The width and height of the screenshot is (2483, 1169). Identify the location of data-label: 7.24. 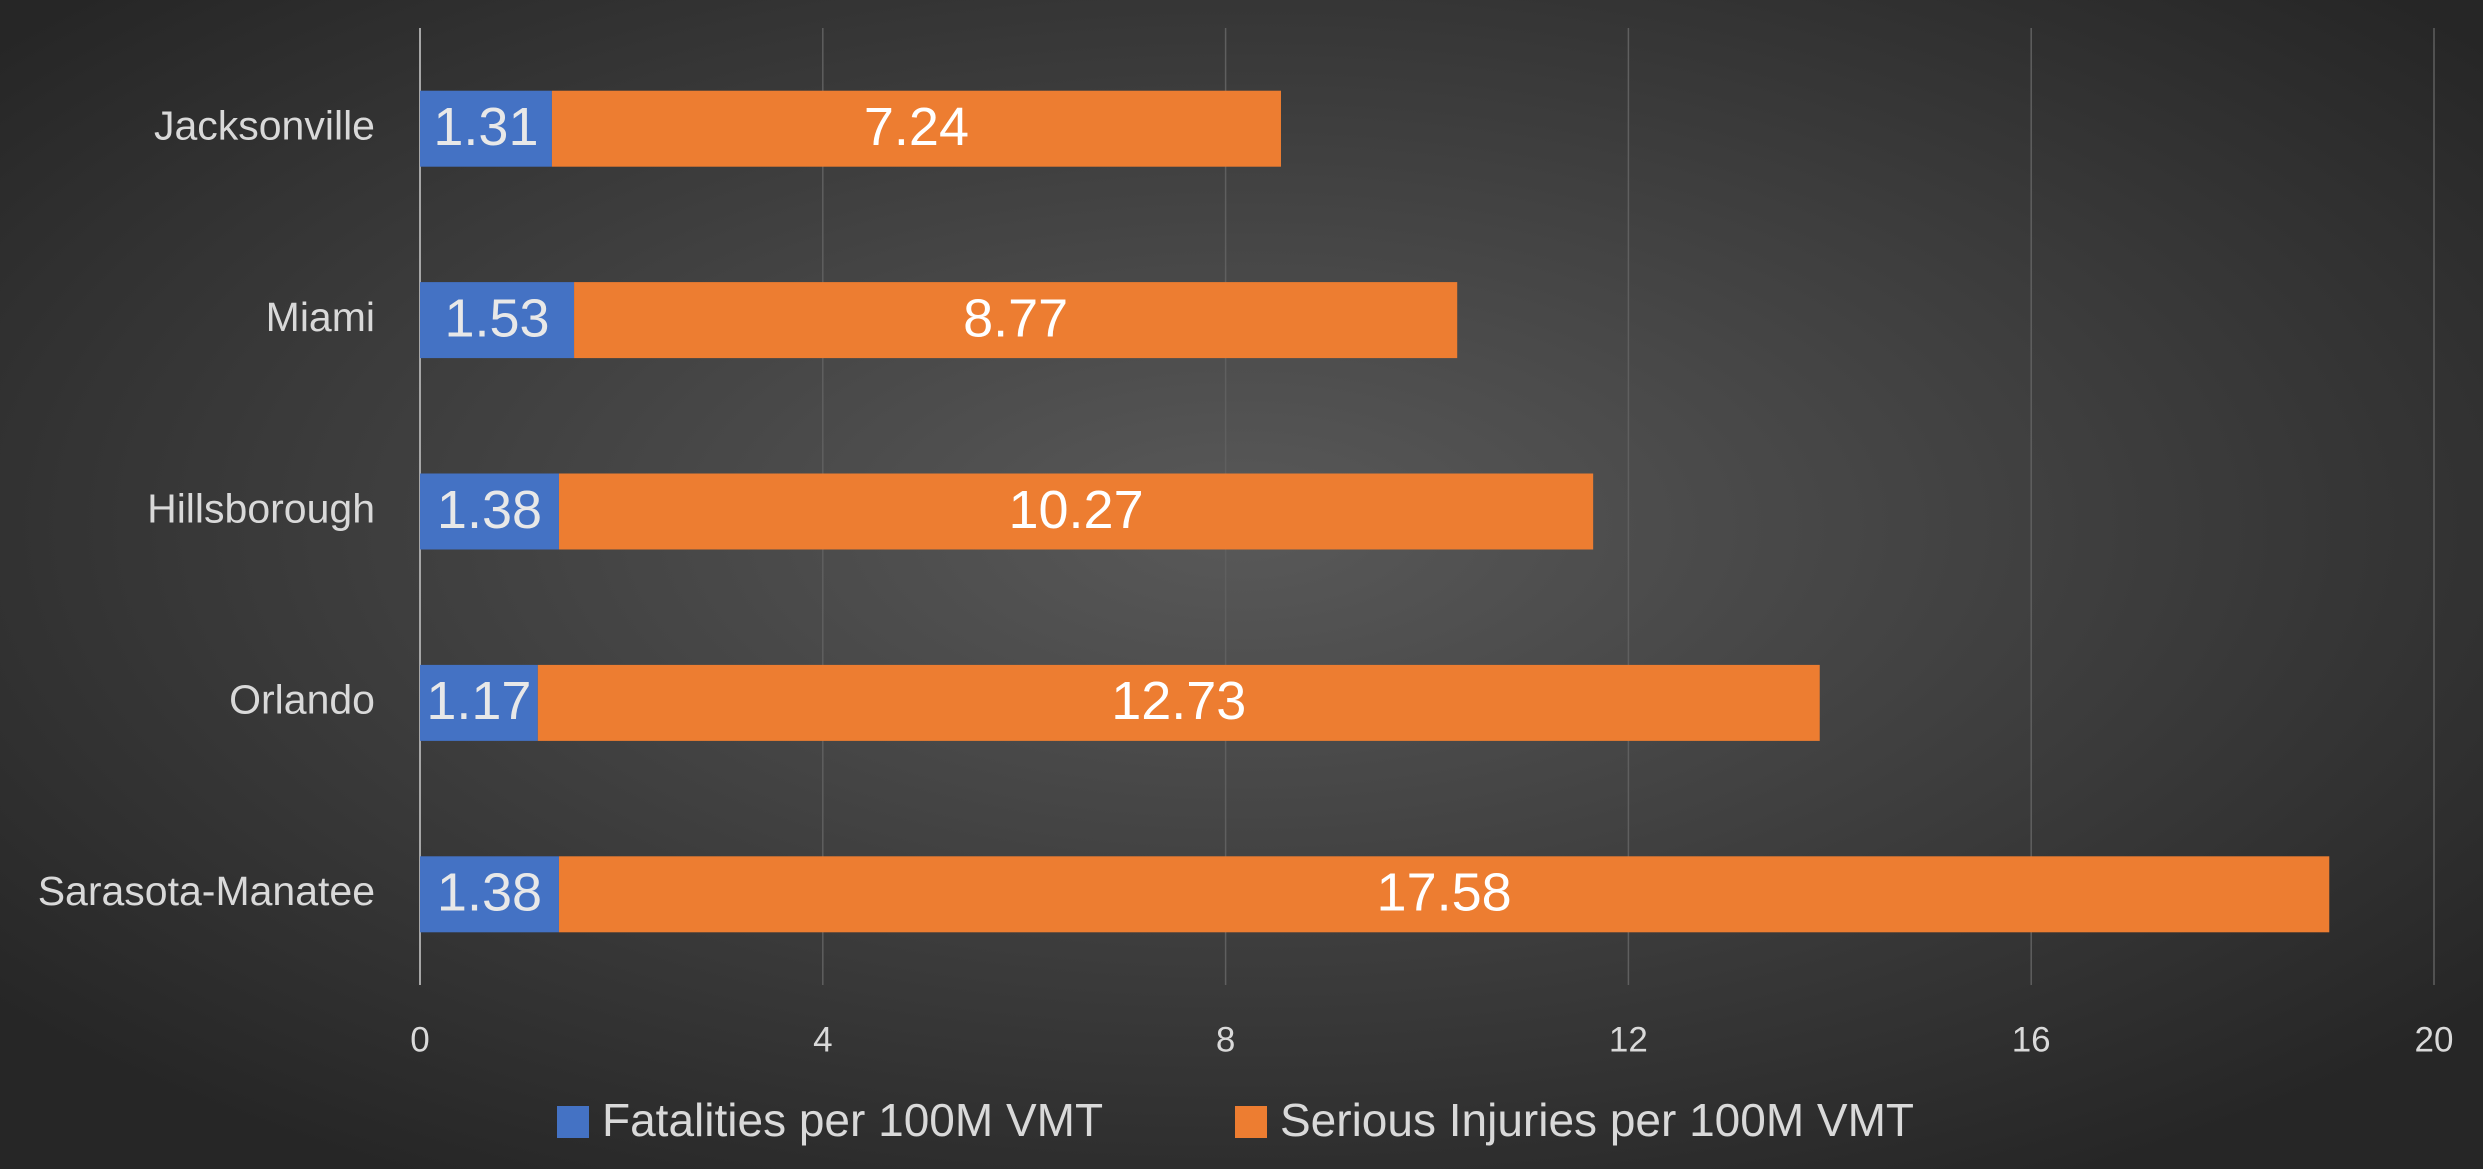
(916, 127).